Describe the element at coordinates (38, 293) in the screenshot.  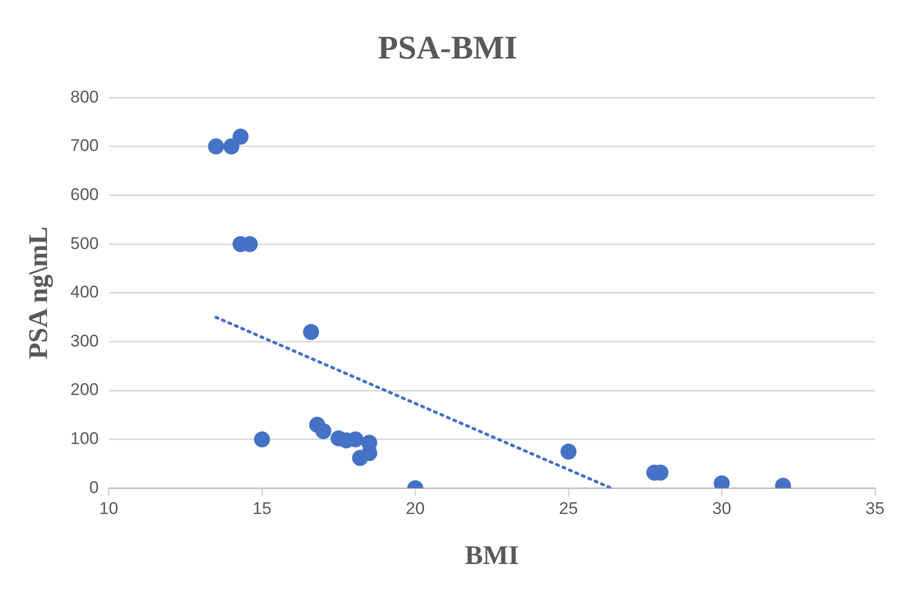
I see `y-axis-title: PSA ng\mL` at that location.